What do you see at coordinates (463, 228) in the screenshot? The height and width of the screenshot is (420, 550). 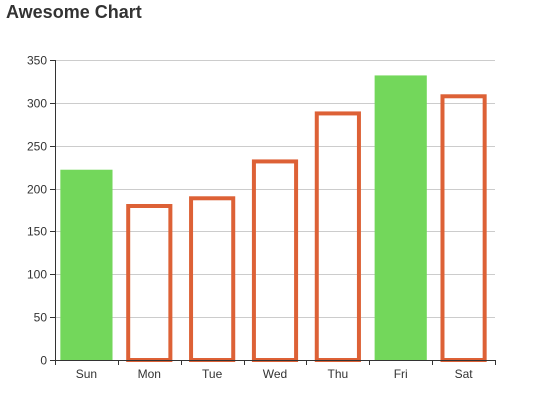 I see `bar-sat` at bounding box center [463, 228].